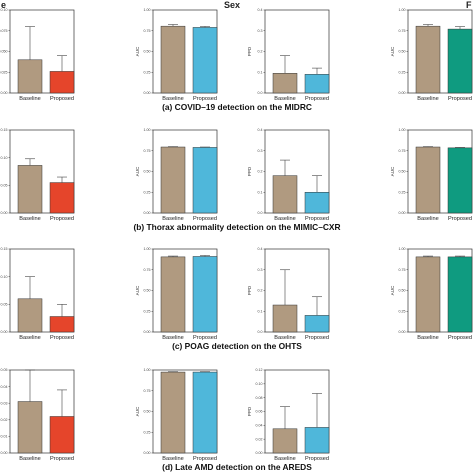  What do you see at coordinates (38, 175) in the screenshot?
I see `chart-panel-1-0: 0.00 0.05 0.10 0.15 Baseline Proposed` at bounding box center [38, 175].